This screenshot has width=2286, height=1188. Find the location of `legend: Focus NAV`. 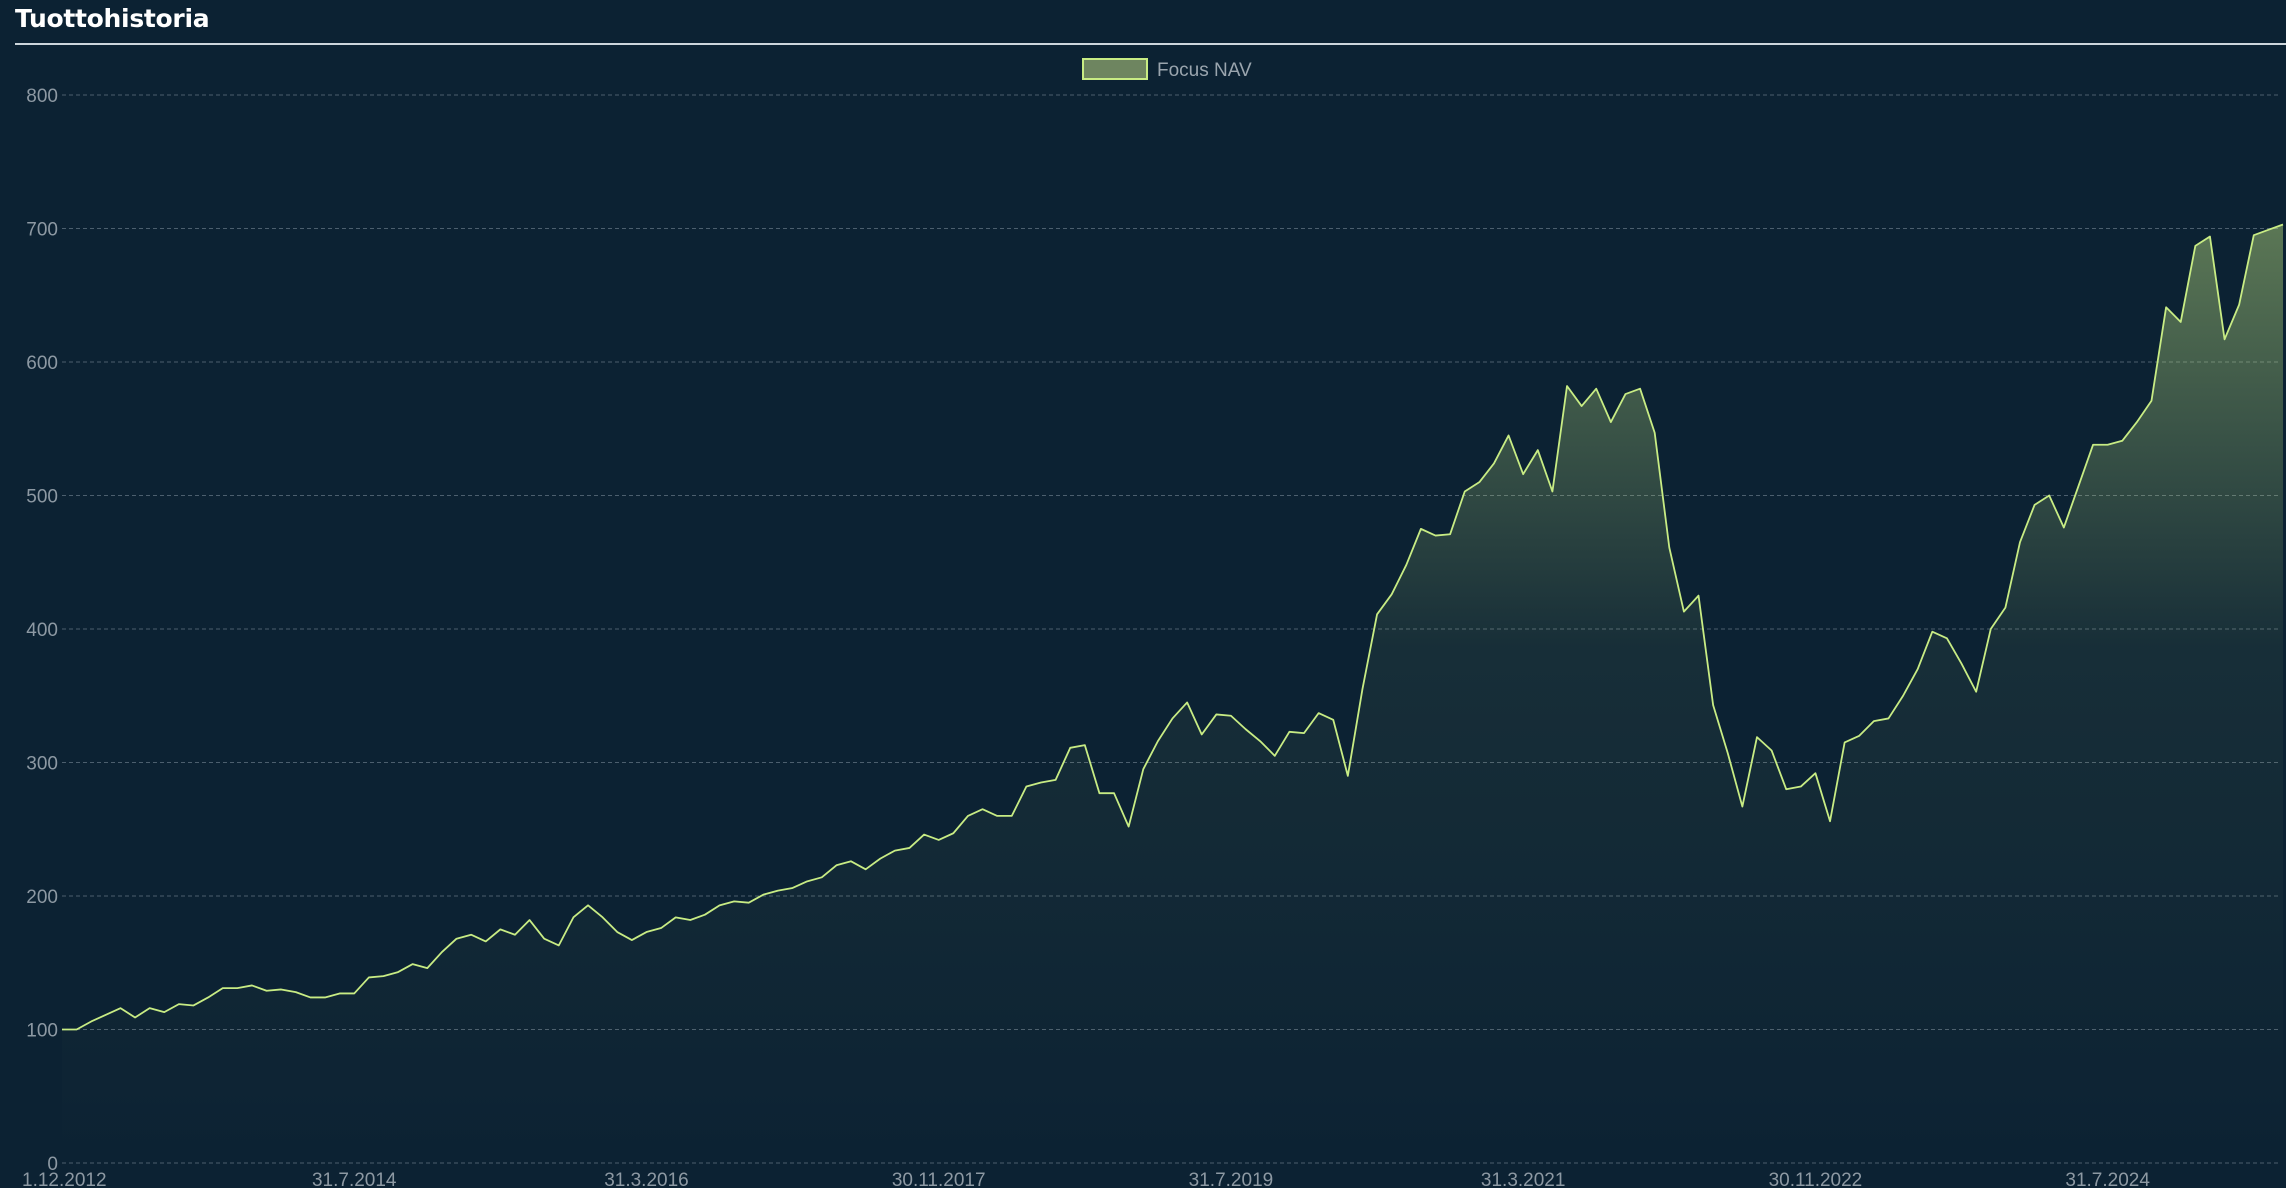

legend: Focus NAV is located at coordinates (1167, 69).